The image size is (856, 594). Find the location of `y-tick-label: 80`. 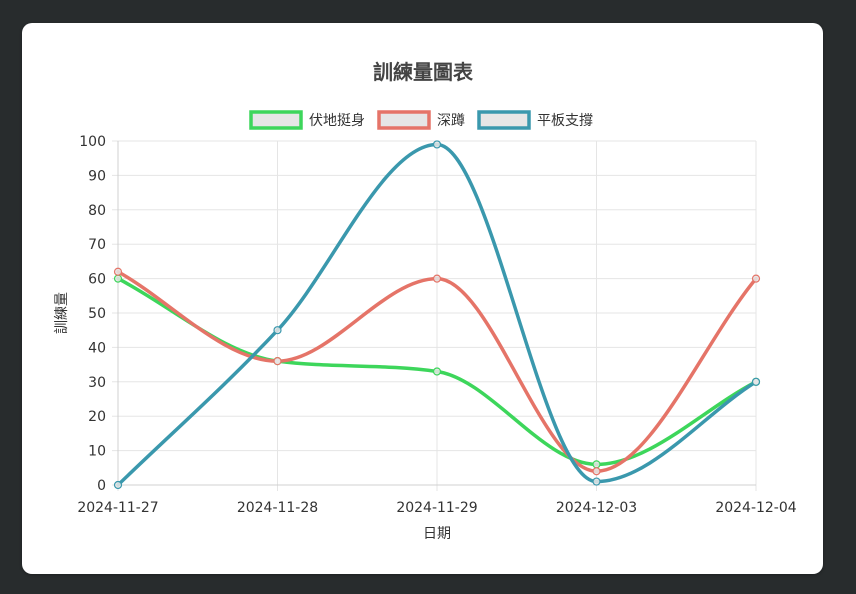

y-tick-label: 80 is located at coordinates (97, 211).